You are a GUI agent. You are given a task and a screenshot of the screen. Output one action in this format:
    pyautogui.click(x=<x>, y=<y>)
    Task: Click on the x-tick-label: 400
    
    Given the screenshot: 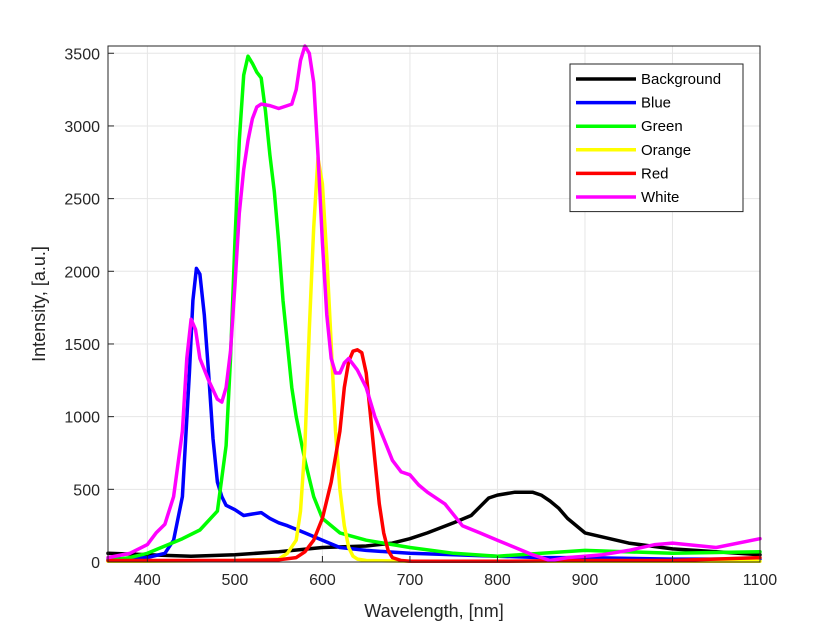 What is the action you would take?
    pyautogui.click(x=147, y=580)
    